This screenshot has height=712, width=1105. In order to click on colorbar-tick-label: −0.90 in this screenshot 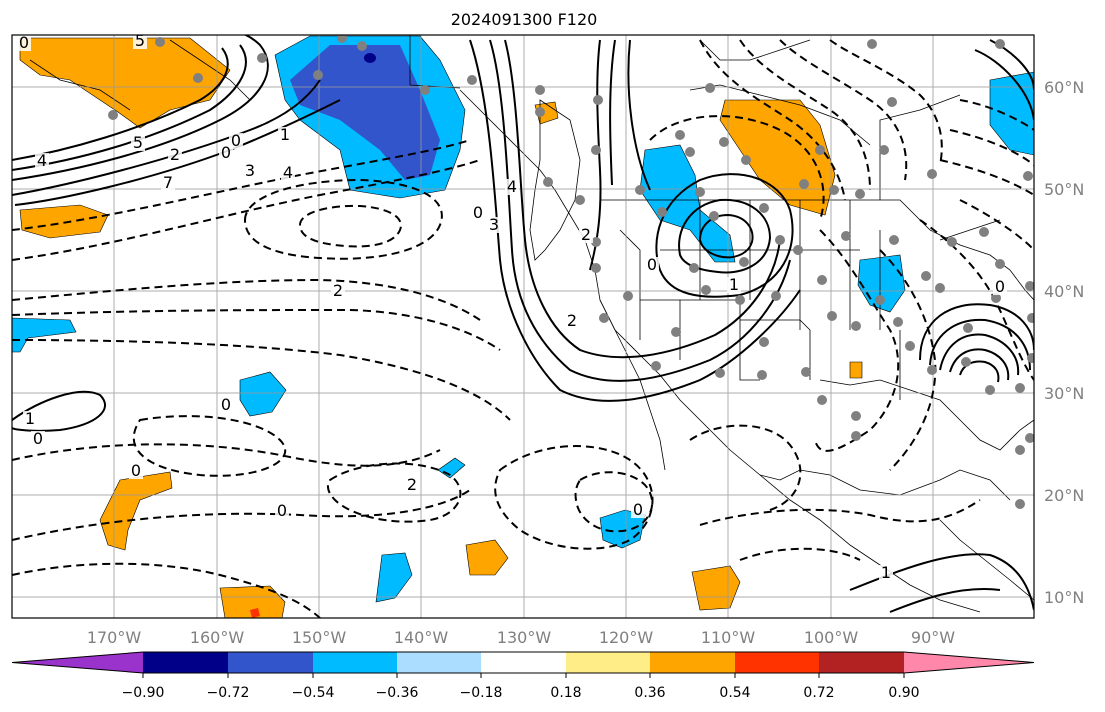, I will do `click(143, 693)`.